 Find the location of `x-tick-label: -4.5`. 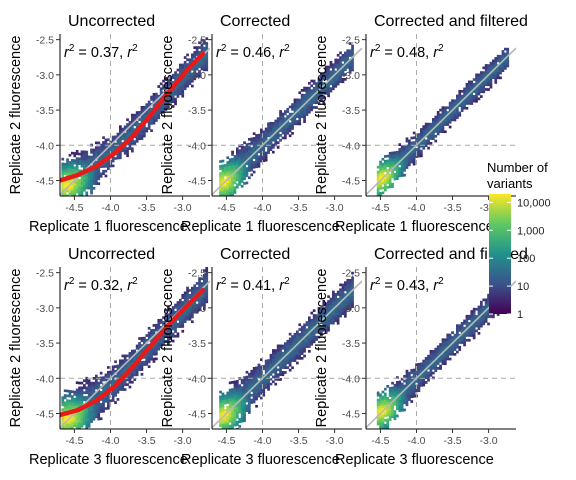

x-tick-label: -4.5 is located at coordinates (226, 208).